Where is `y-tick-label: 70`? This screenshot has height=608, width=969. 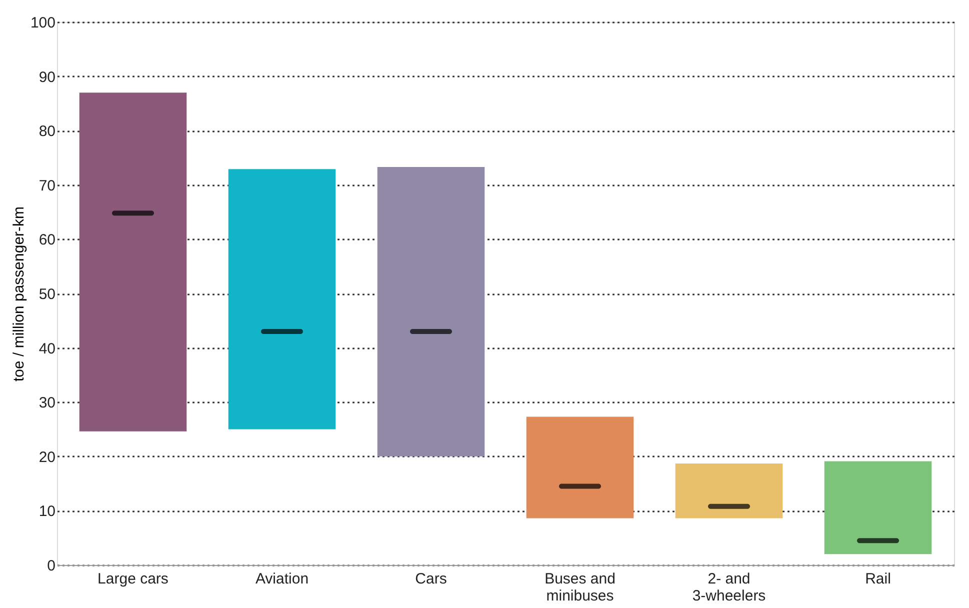 y-tick-label: 70 is located at coordinates (47, 185).